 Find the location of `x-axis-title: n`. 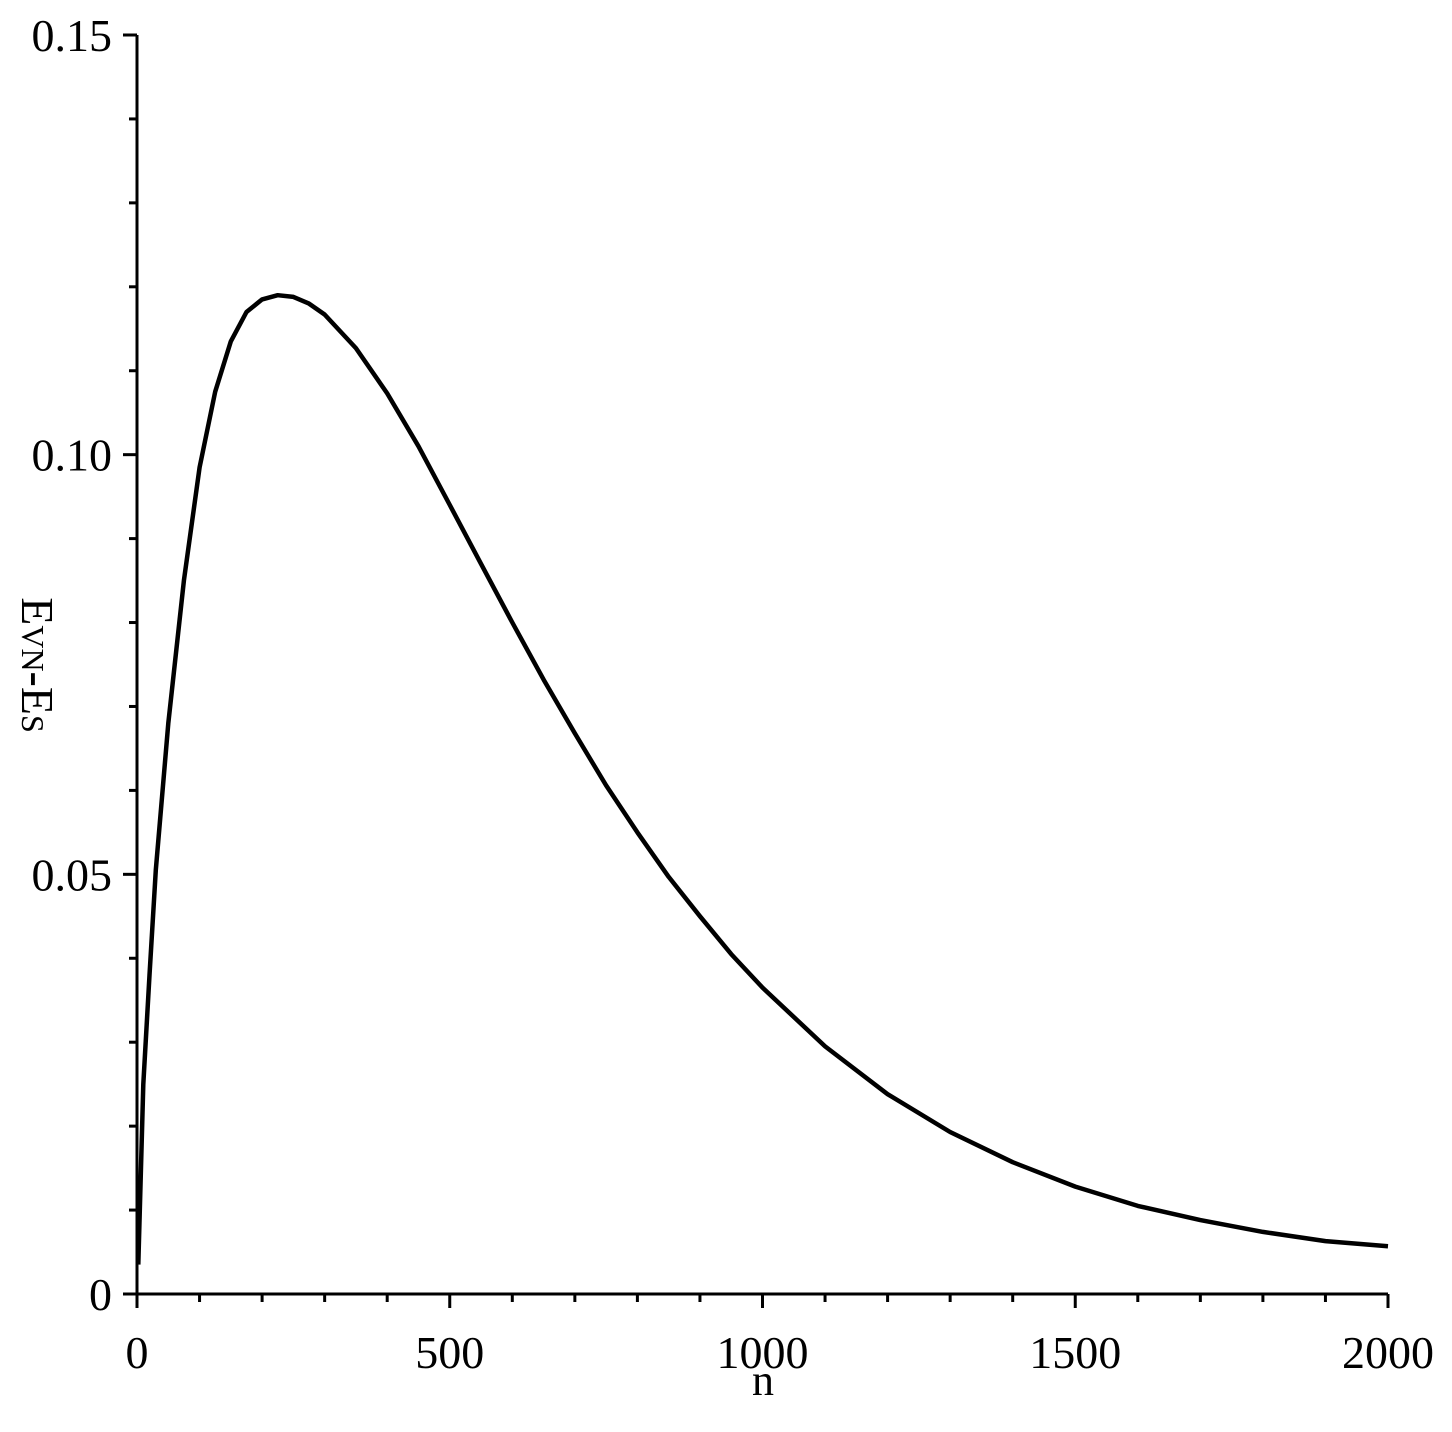

x-axis-title: n is located at coordinates (763, 1380).